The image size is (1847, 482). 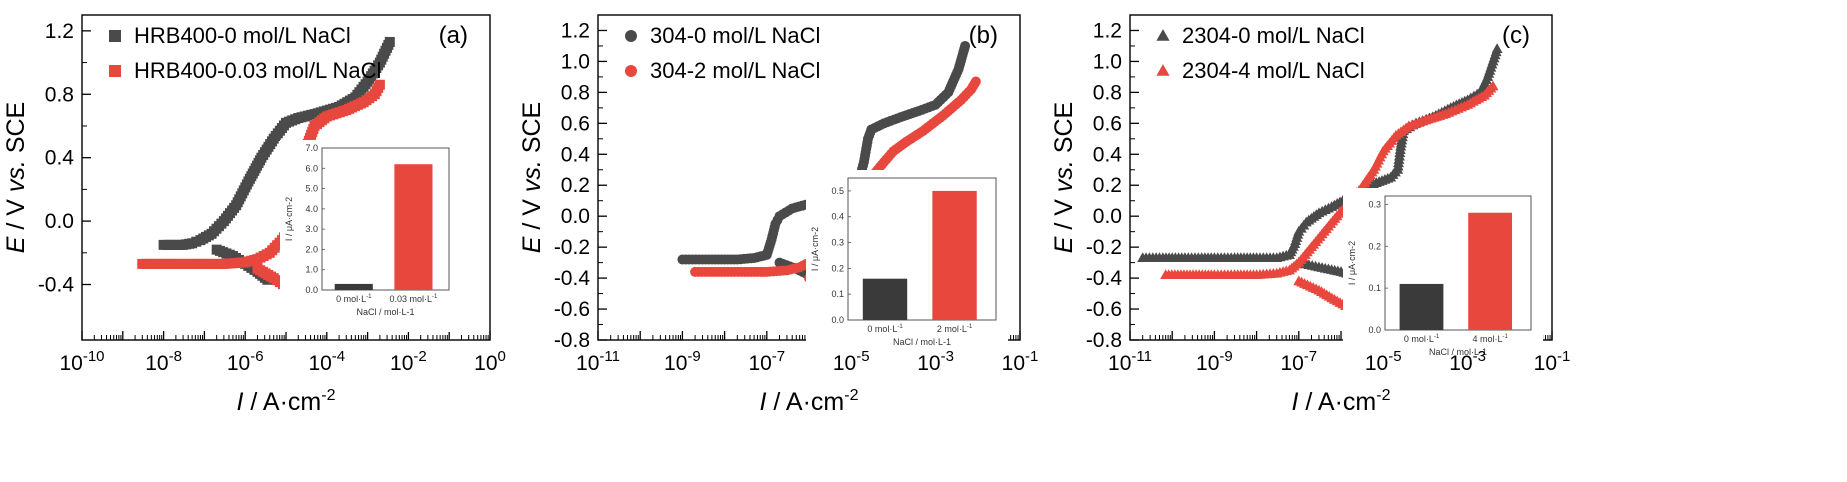 I want to click on inset-y-tick-label: 0.5, so click(x=837, y=191).